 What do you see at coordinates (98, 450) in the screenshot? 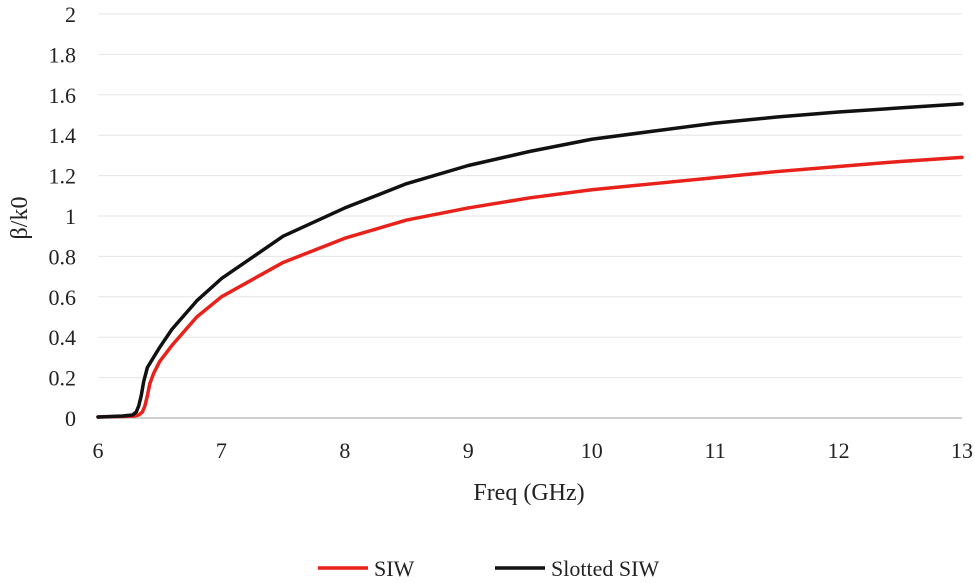
I see `x-tick-label: 6` at bounding box center [98, 450].